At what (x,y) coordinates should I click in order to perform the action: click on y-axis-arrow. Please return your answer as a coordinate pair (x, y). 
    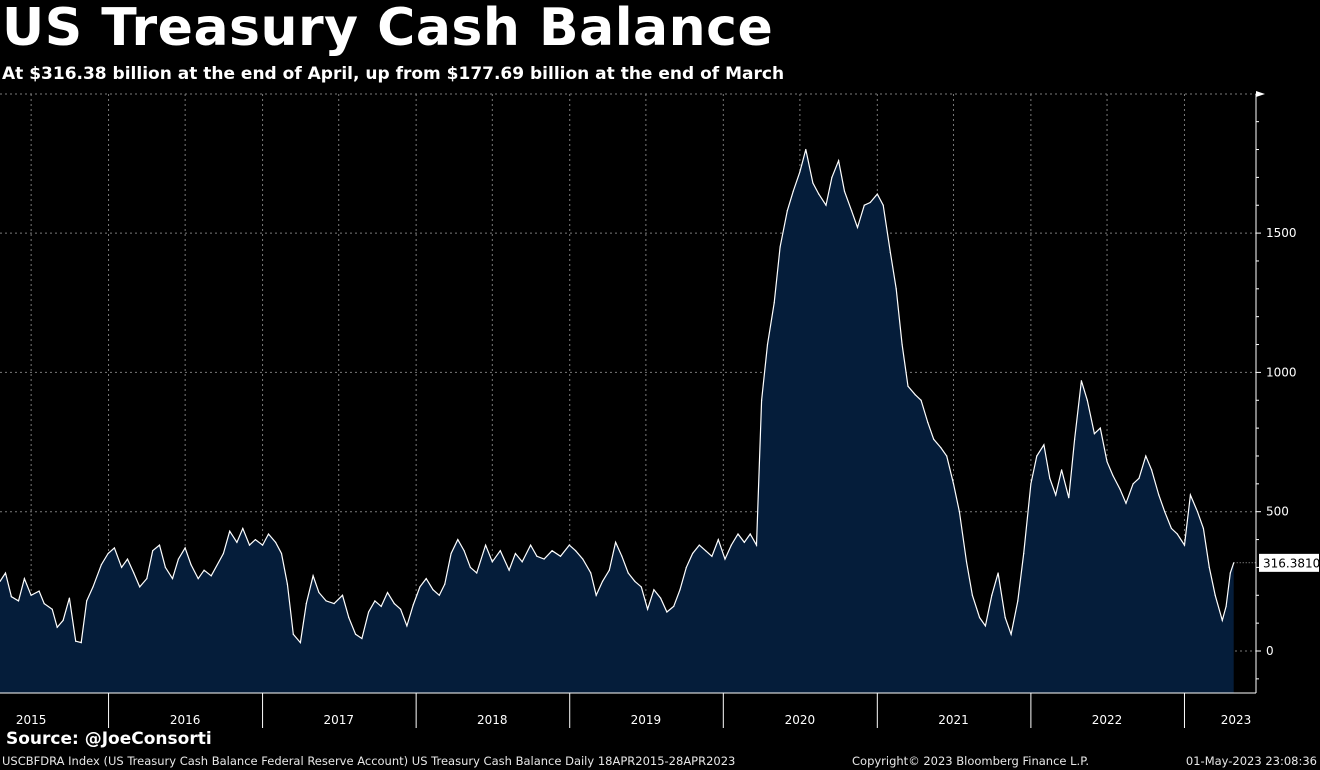
    Looking at the image, I should click on (1260, 94).